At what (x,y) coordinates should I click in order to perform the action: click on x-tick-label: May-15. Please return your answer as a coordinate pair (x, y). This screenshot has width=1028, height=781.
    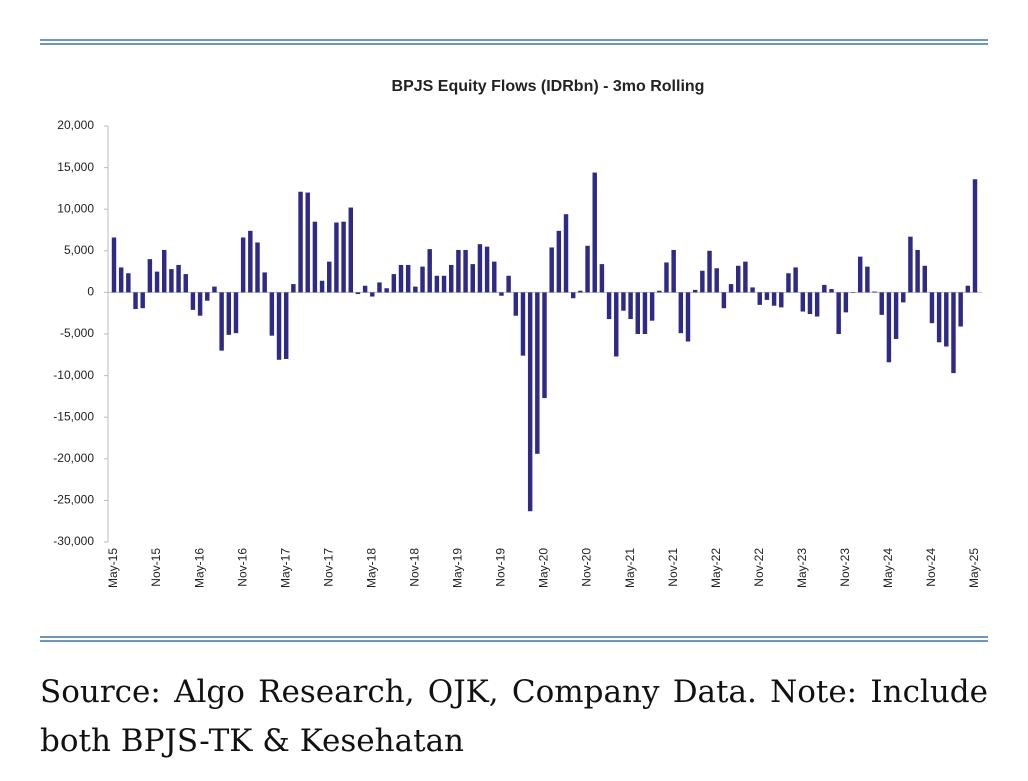
    Looking at the image, I should click on (113, 568).